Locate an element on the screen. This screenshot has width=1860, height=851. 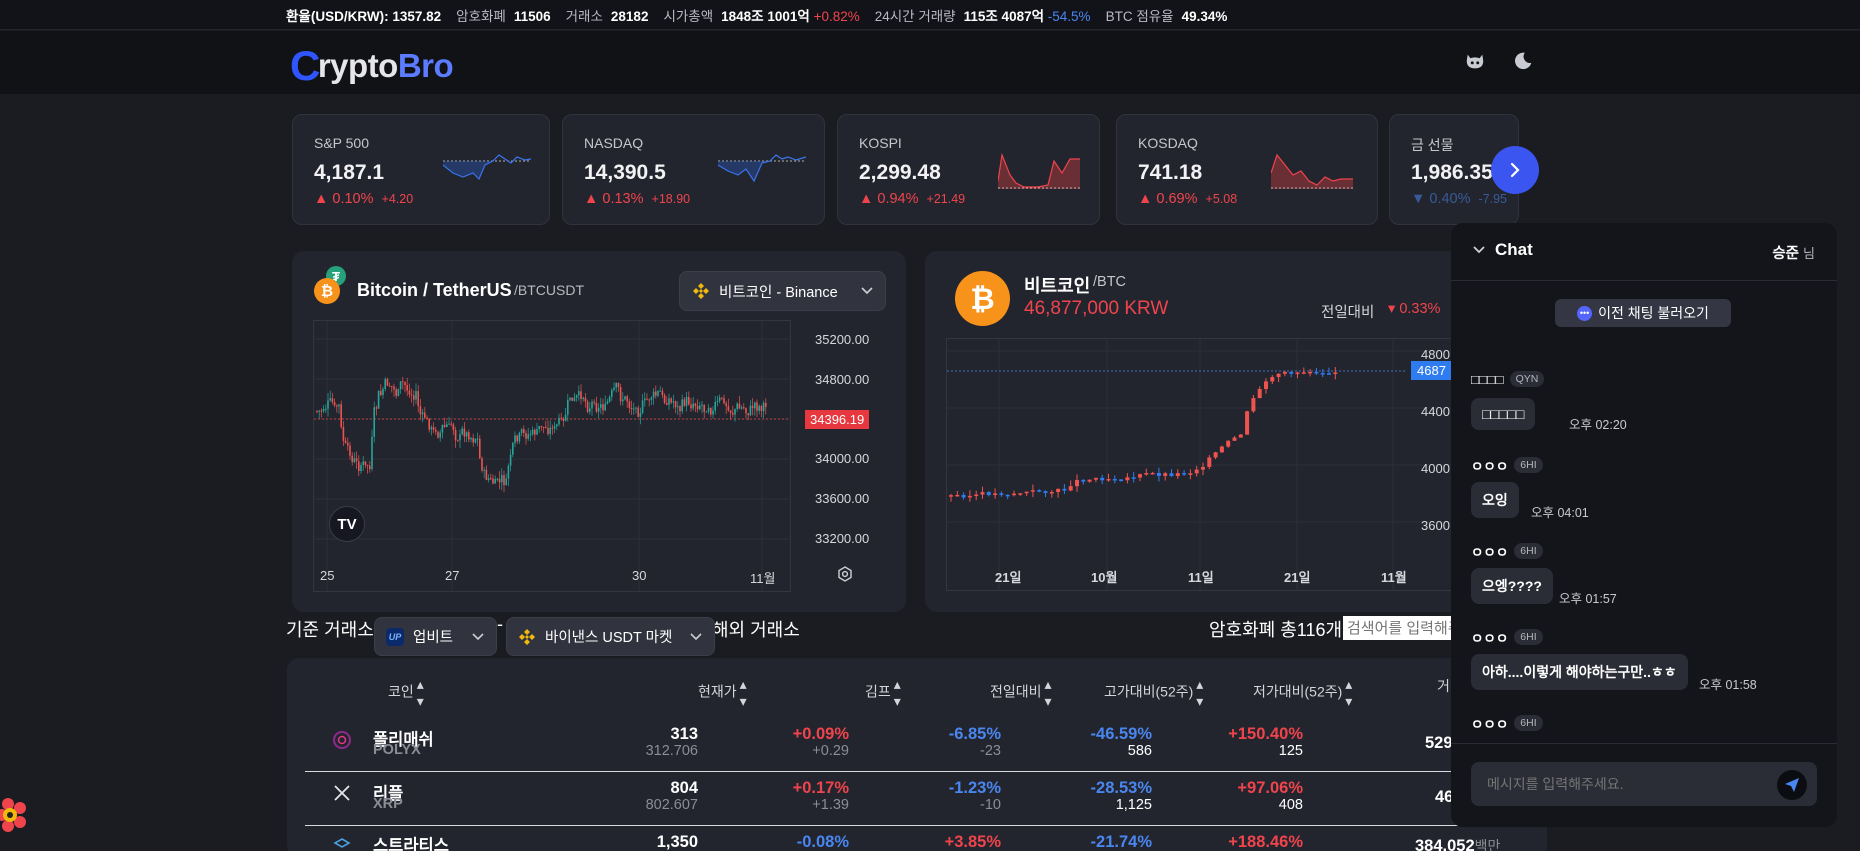
krw-chart-area is located at coordinates (1203, 464).